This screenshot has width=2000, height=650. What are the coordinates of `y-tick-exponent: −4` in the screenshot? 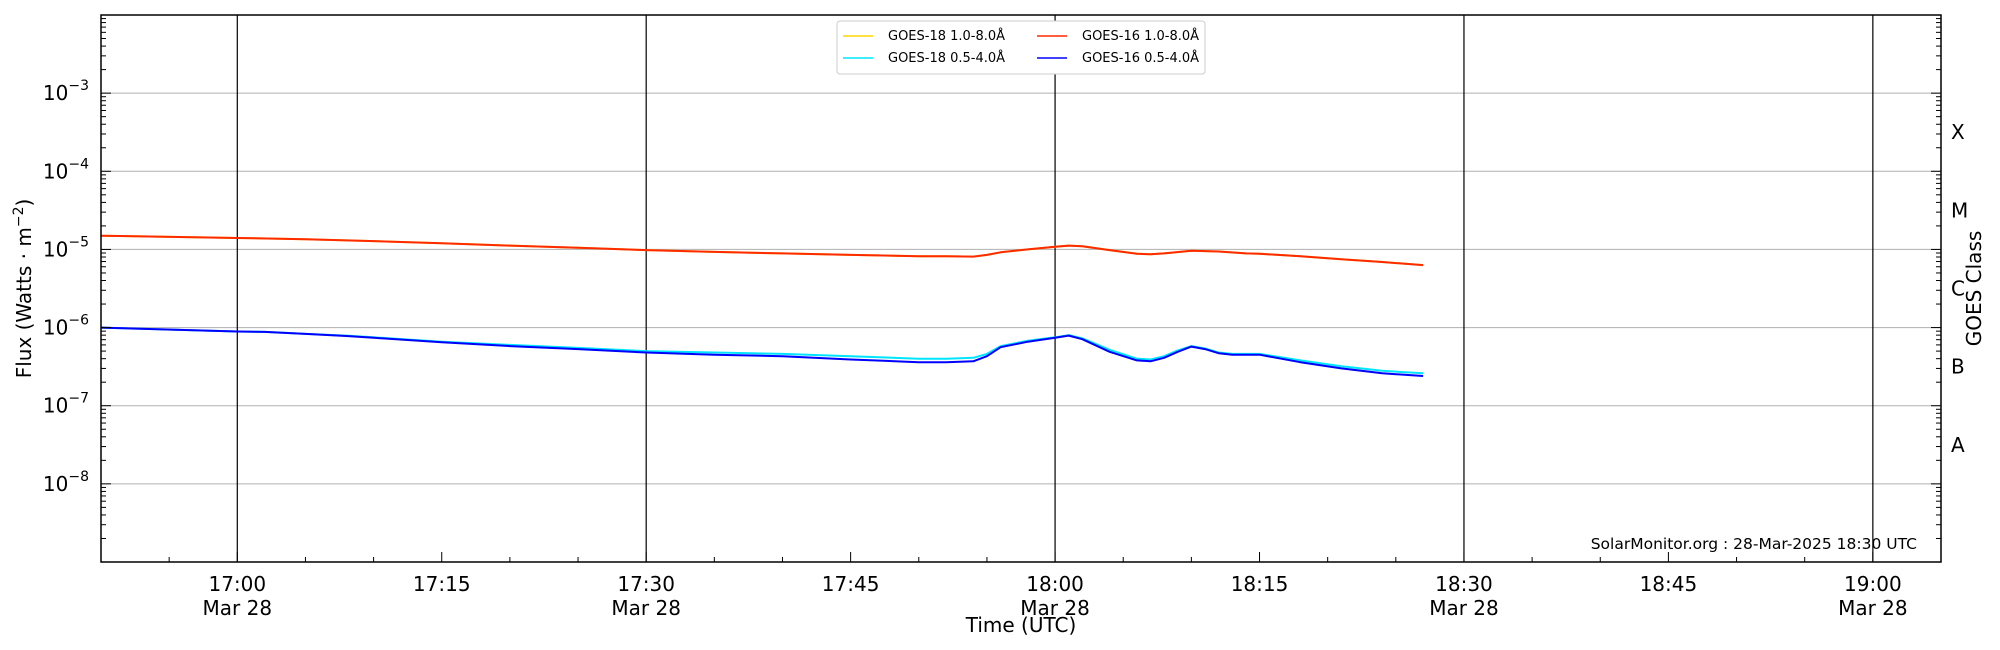 It's located at (78, 164).